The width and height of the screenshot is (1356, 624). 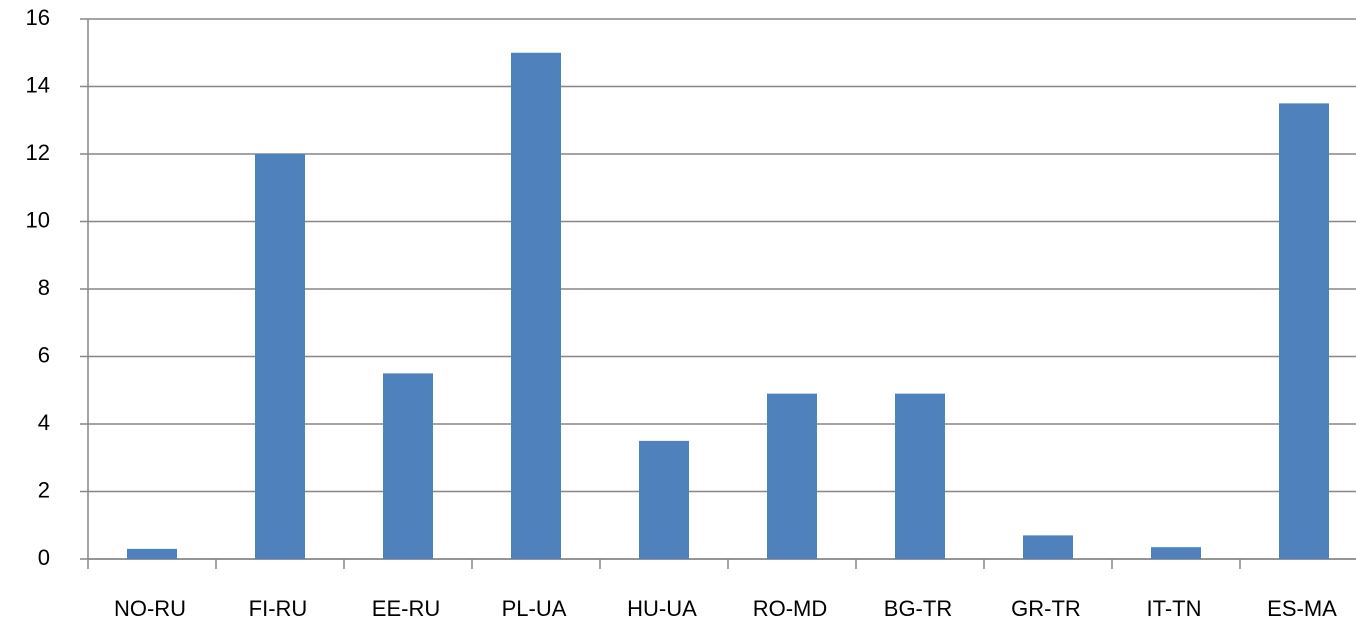 What do you see at coordinates (44, 422) in the screenshot?
I see `y-tick-label: 4` at bounding box center [44, 422].